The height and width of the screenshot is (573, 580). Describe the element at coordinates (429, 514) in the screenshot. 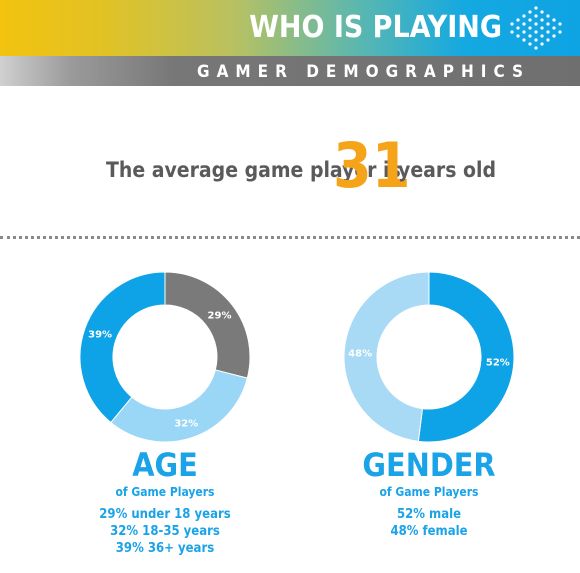

I see `gender-stat-male: 52% male` at that location.